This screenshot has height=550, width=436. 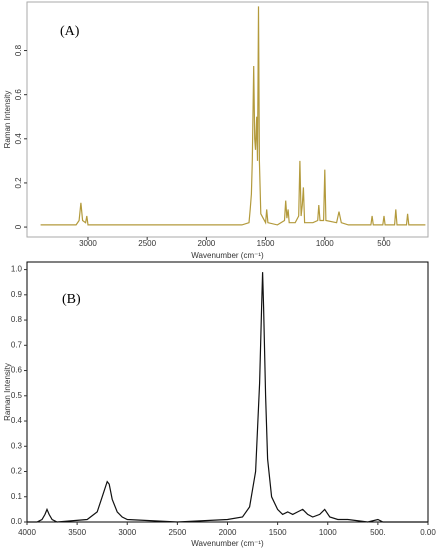 What do you see at coordinates (71, 299) in the screenshot?
I see `panel-label: (B)` at bounding box center [71, 299].